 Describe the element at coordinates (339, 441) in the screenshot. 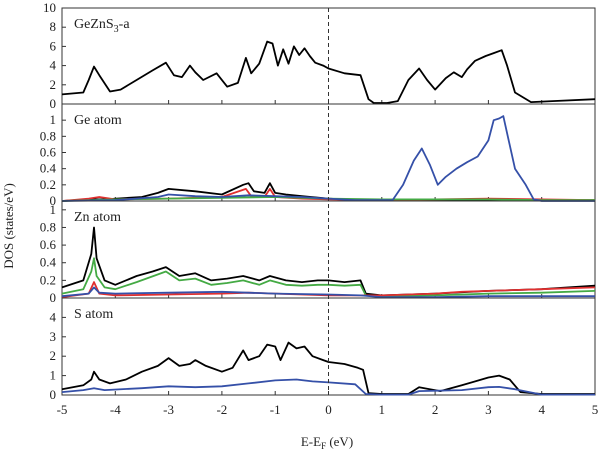

I see `x-axis-title-unit: (eV)` at that location.